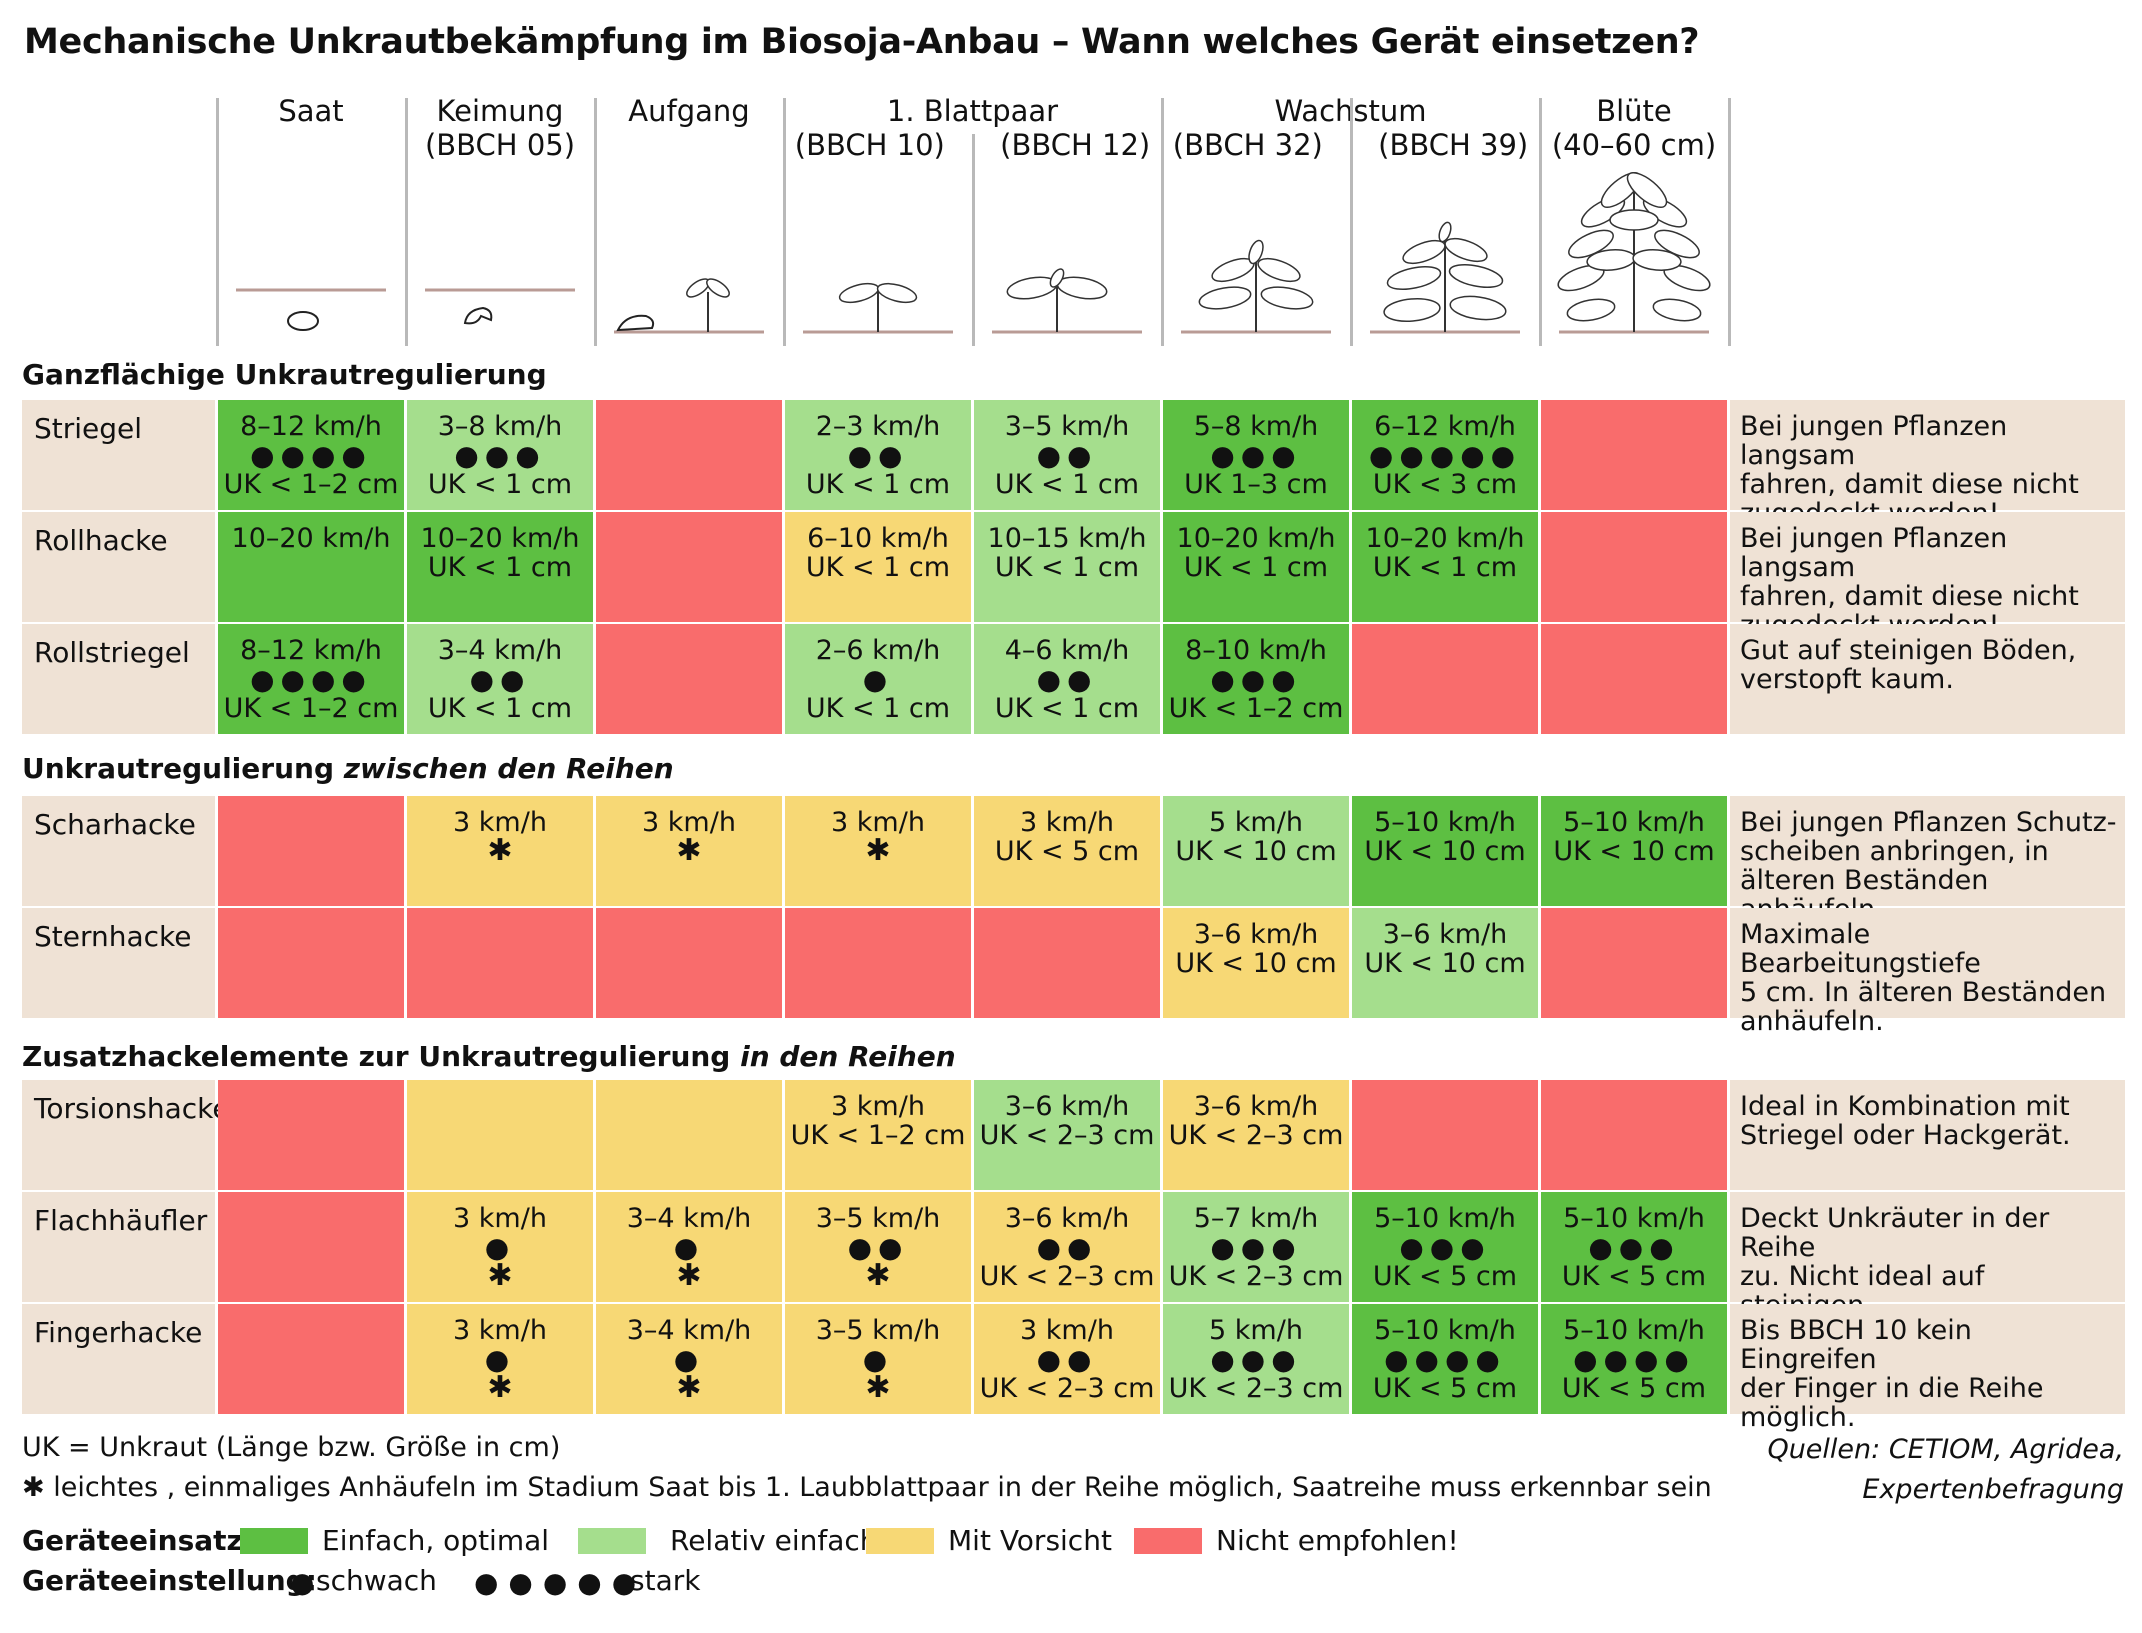  I want to click on table-cell: 3–4 km/h ●● UK < 1 cm, so click(500, 679).